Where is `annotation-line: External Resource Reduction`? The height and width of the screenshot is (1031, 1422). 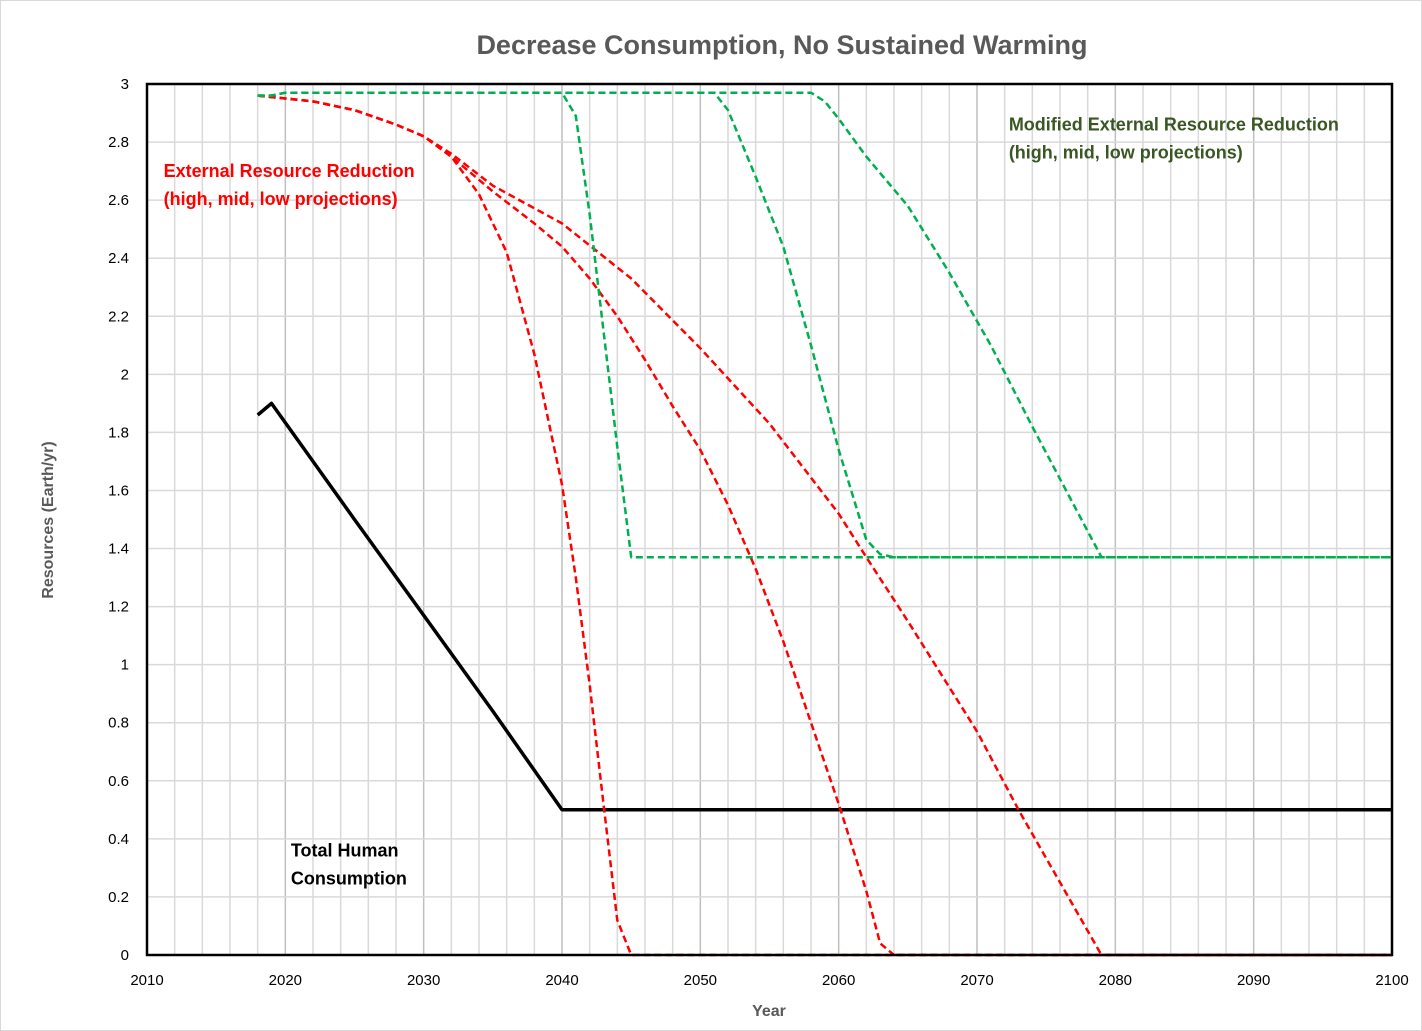 annotation-line: External Resource Reduction is located at coordinates (289, 171).